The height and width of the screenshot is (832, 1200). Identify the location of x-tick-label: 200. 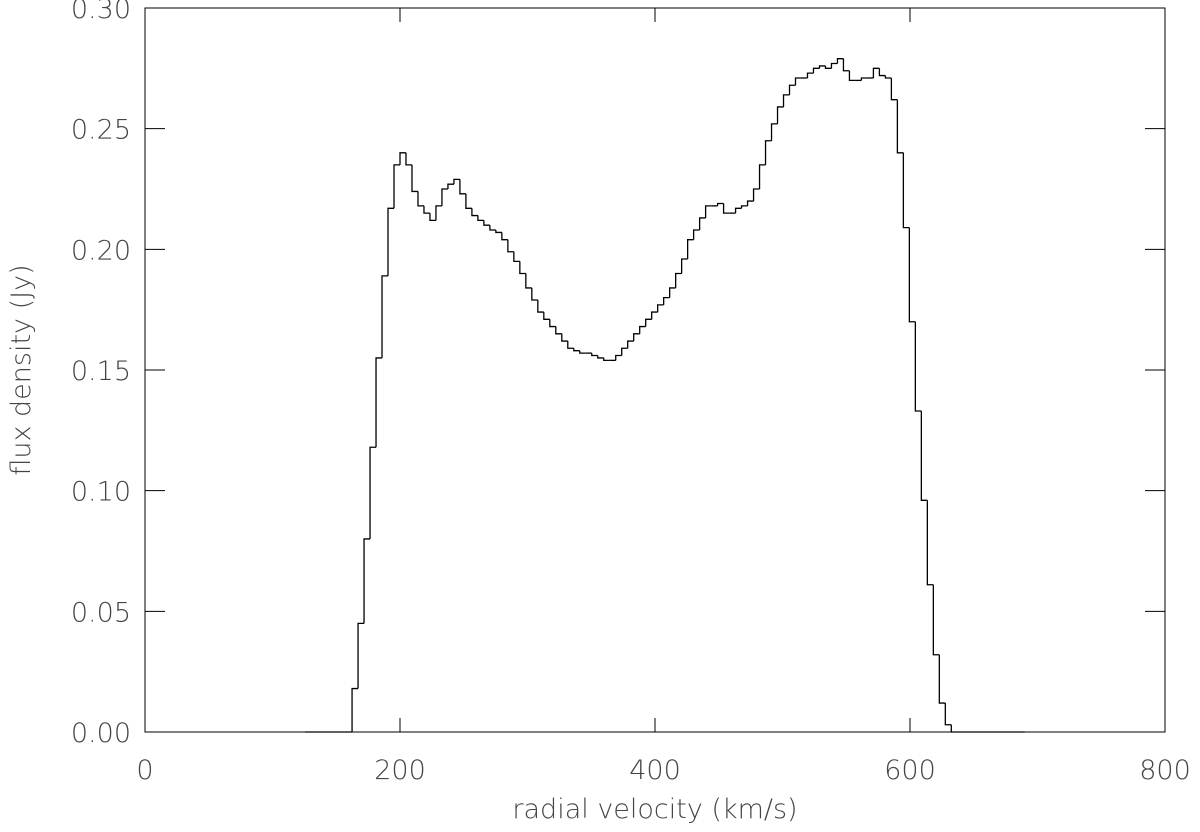
(400, 770).